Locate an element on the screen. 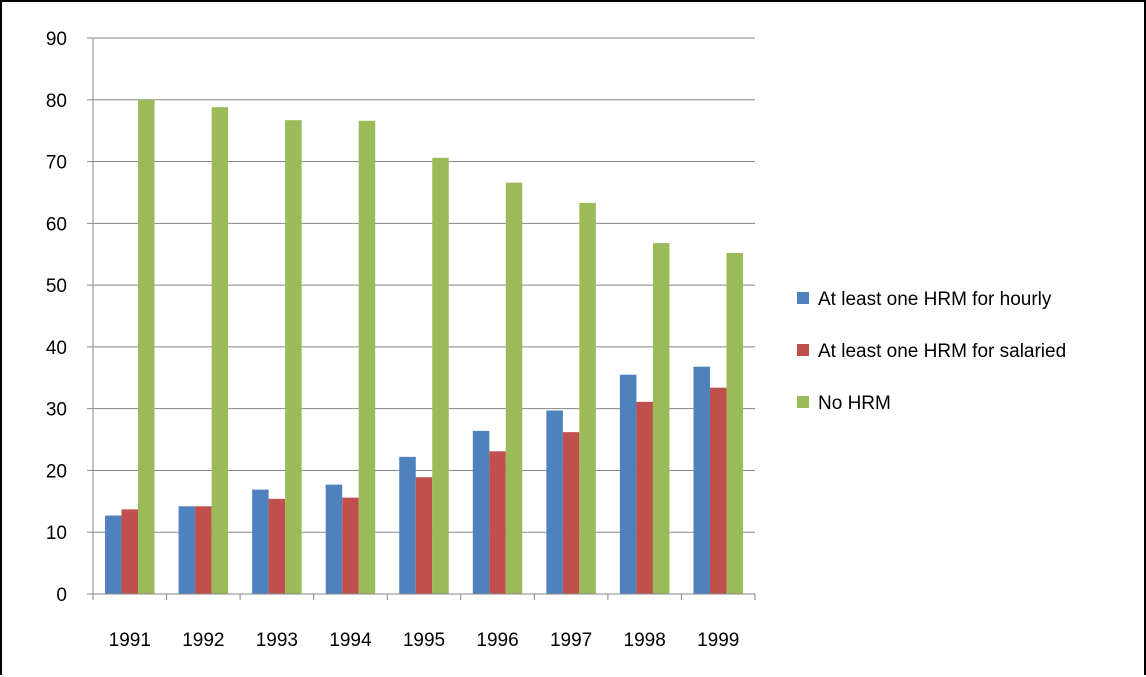 The height and width of the screenshot is (677, 1146). y-tick-label: 60 is located at coordinates (56, 224).